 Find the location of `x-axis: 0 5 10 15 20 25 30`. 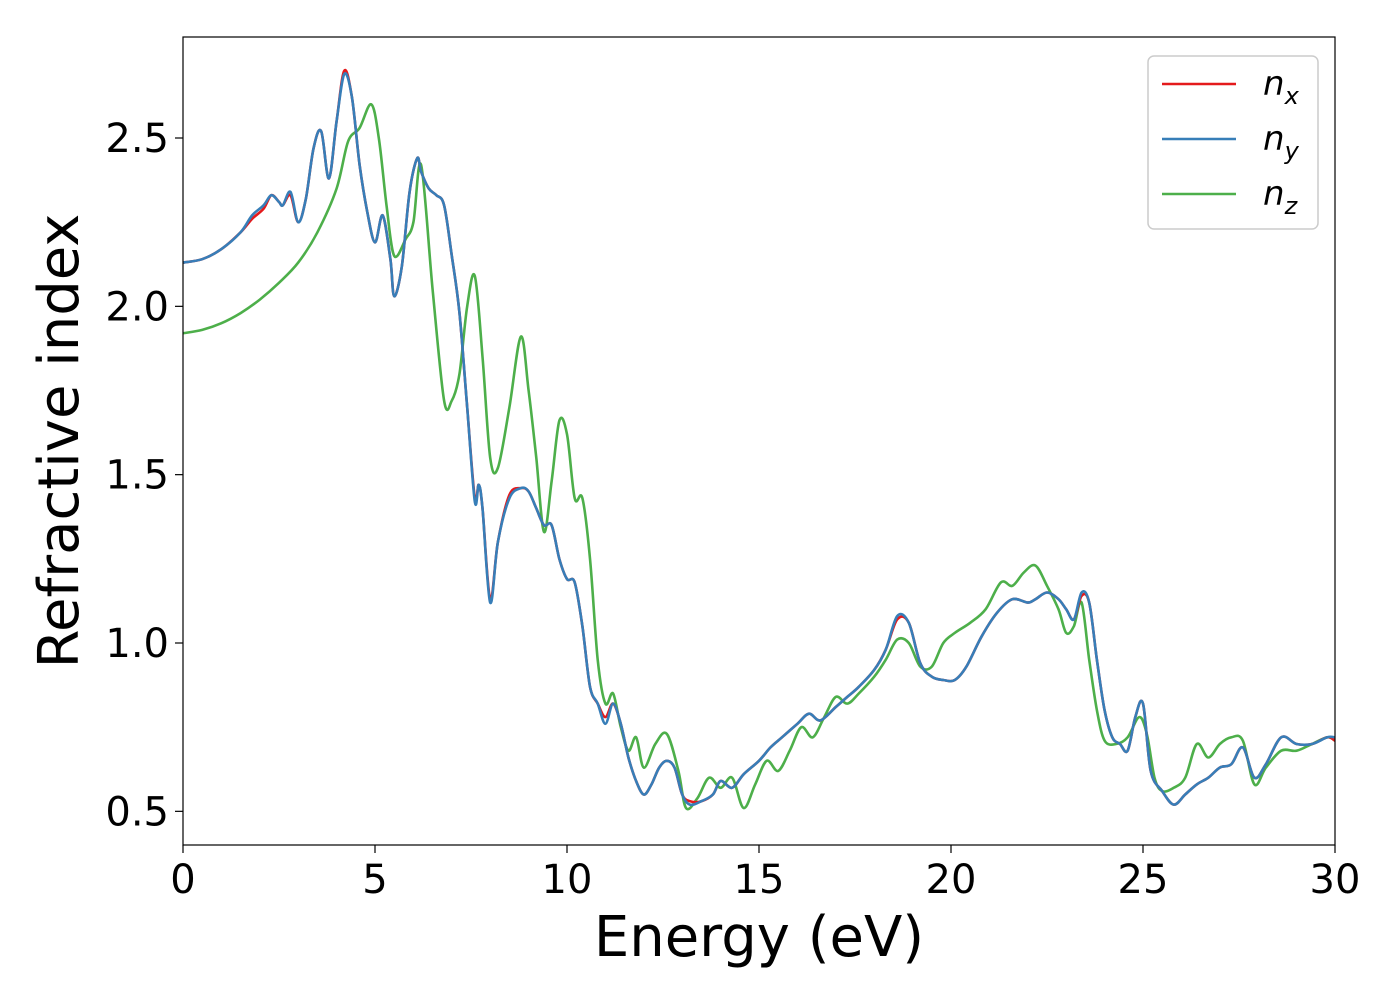

x-axis: 0 5 10 15 20 25 30 is located at coordinates (765, 874).